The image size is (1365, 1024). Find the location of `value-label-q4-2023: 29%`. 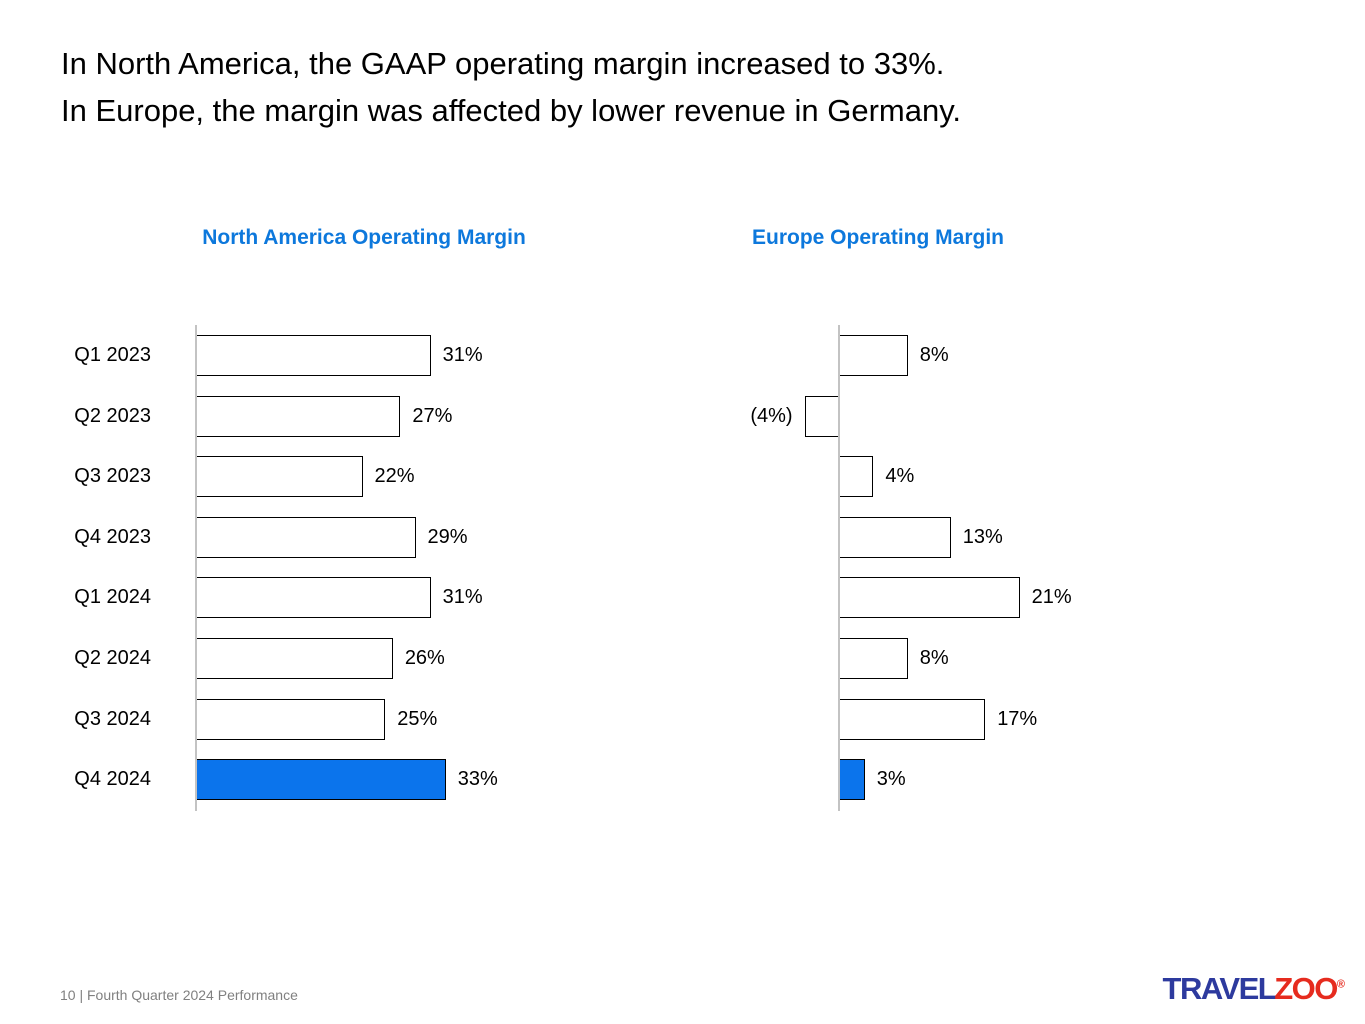

value-label-q4-2023: 29% is located at coordinates (447, 536).